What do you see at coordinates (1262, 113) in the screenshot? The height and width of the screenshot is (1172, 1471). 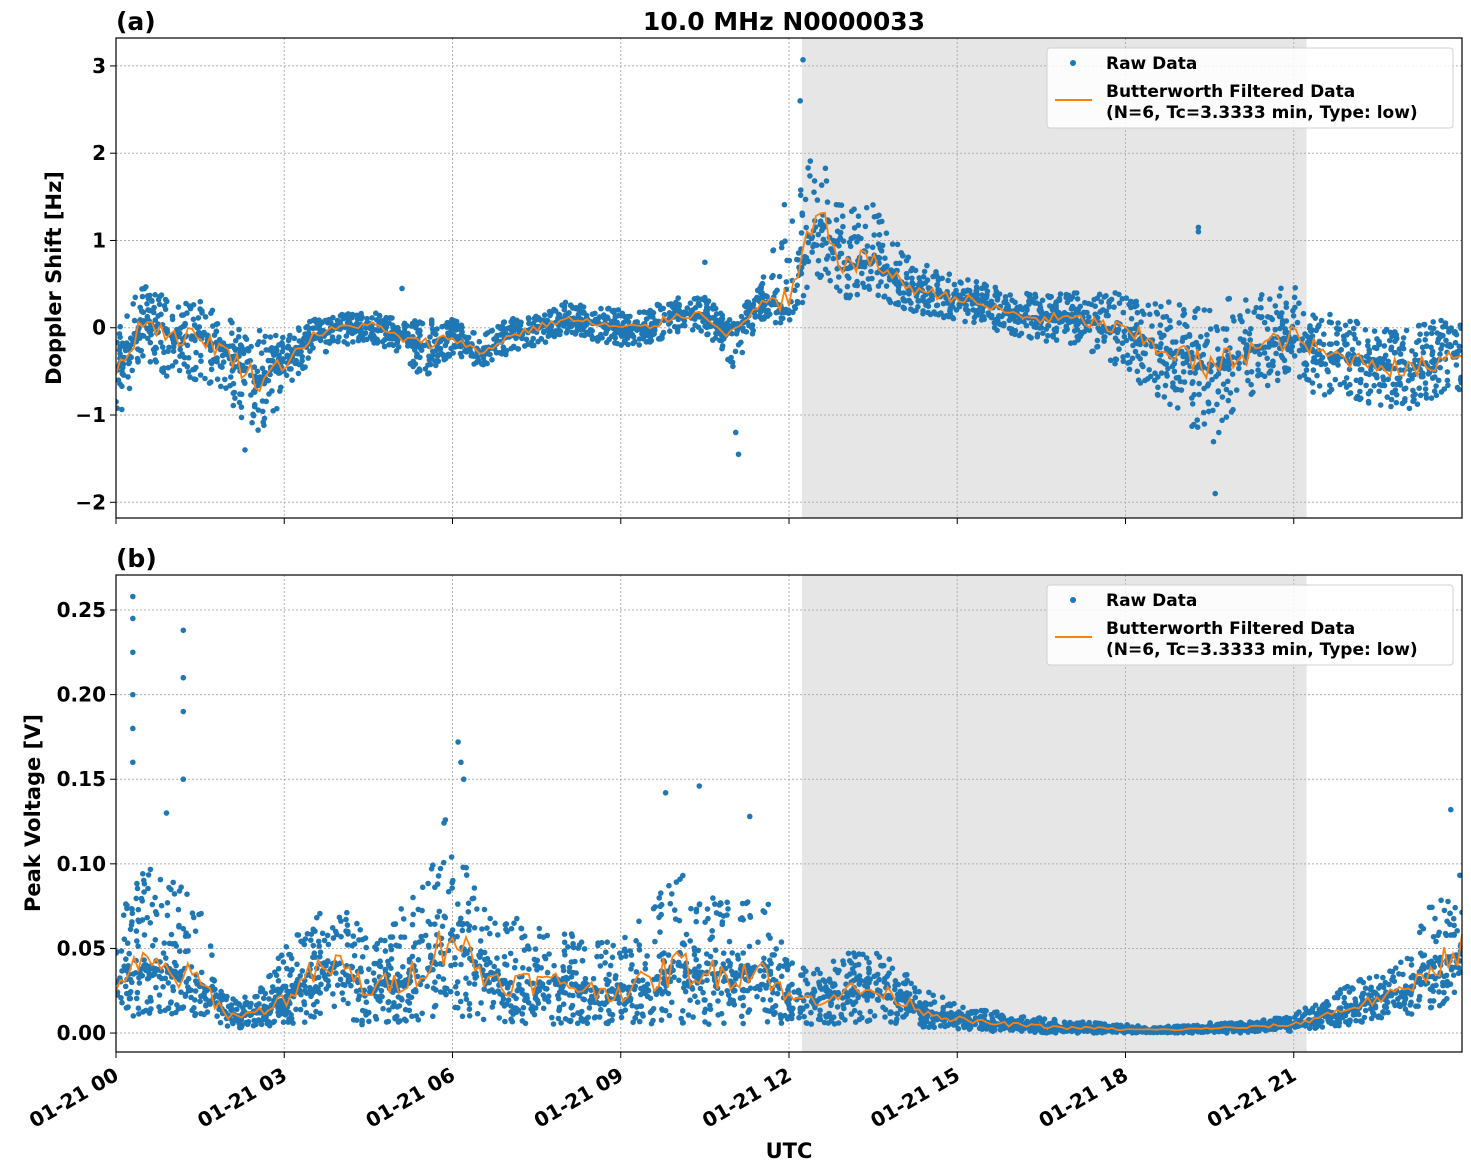 I see `legend-label: (N=6, Tc=3.3333 min, Type: low)` at bounding box center [1262, 113].